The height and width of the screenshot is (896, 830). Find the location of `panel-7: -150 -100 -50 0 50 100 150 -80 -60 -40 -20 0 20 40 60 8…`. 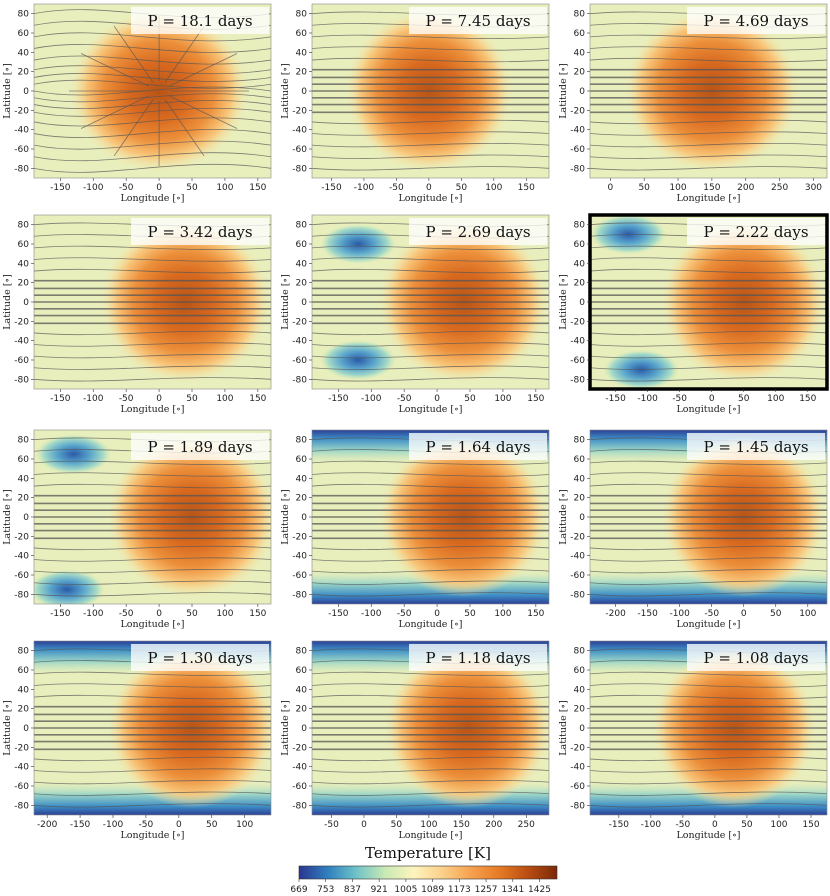

panel-7: -150 -100 -50 0 50 100 150 -80 -60 -40 -20 0 20 40 60 8… is located at coordinates (137, 529).